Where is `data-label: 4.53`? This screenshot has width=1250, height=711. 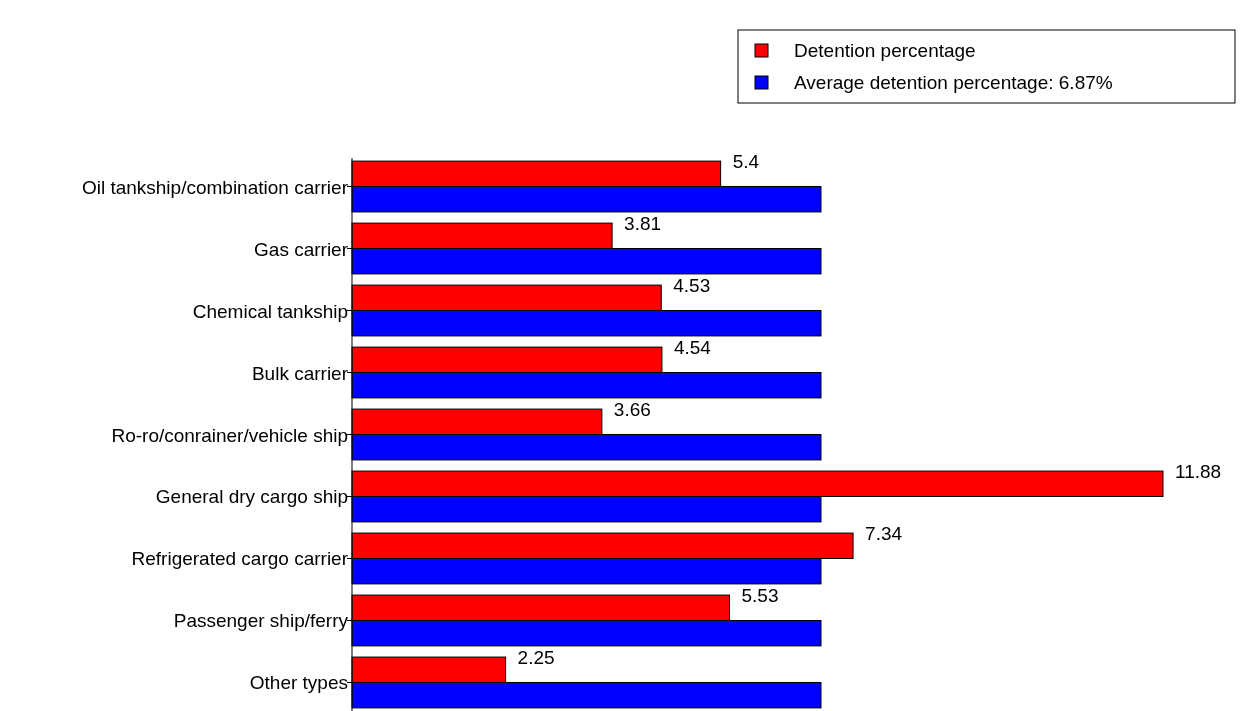 data-label: 4.53 is located at coordinates (692, 285).